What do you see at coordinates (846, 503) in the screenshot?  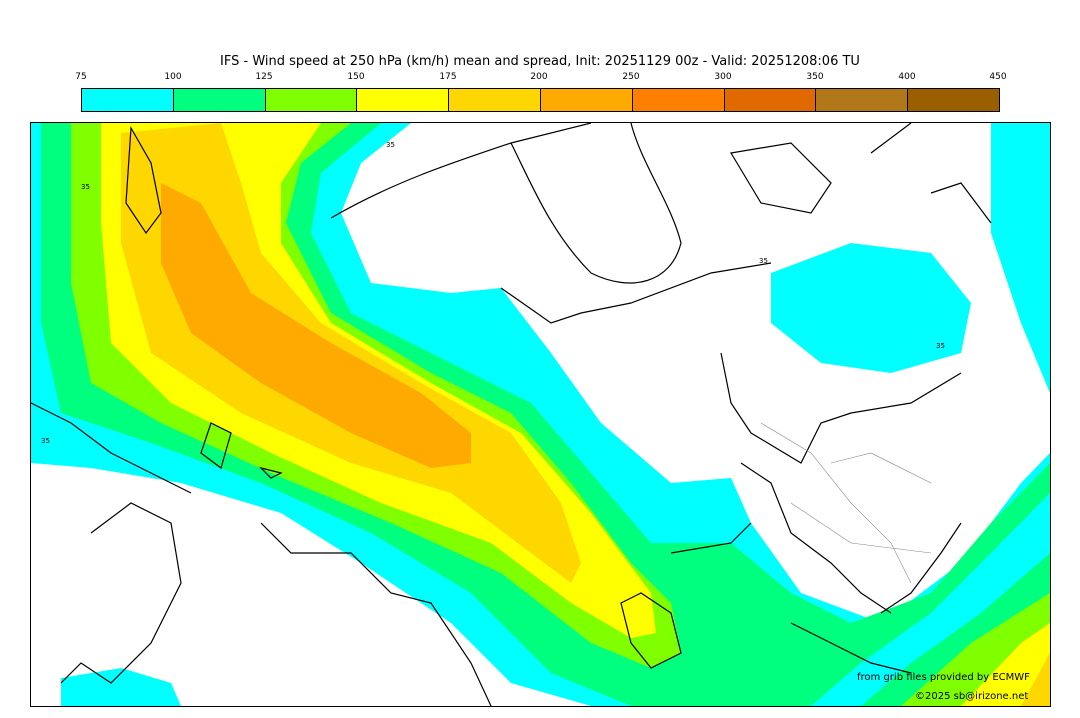 I see `borders` at bounding box center [846, 503].